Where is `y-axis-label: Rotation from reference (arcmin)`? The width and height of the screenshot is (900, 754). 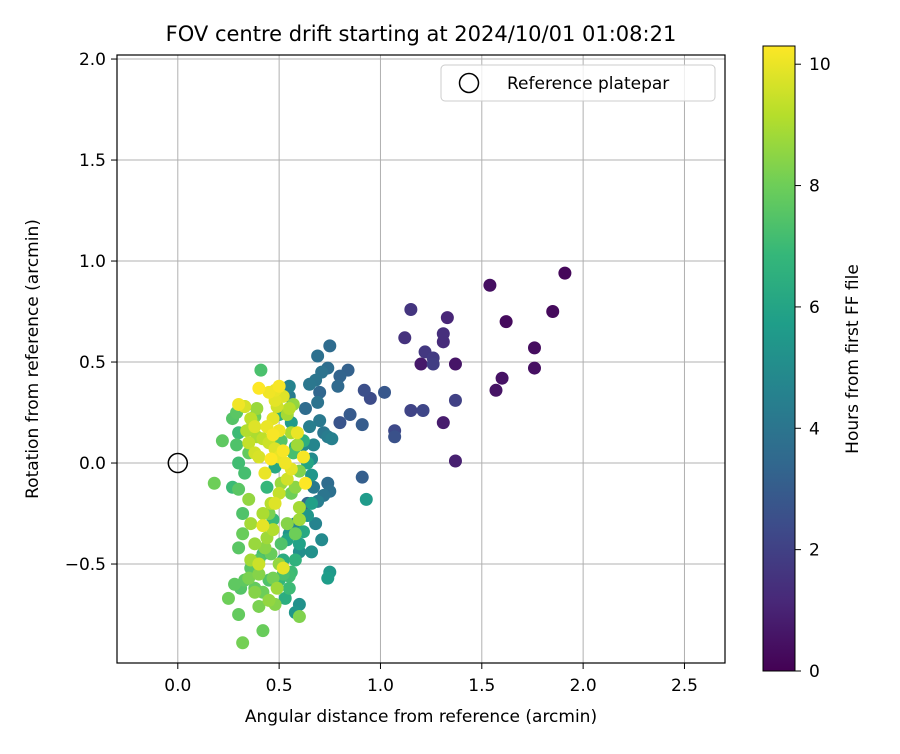
y-axis-label: Rotation from reference (arcmin) is located at coordinates (33, 359).